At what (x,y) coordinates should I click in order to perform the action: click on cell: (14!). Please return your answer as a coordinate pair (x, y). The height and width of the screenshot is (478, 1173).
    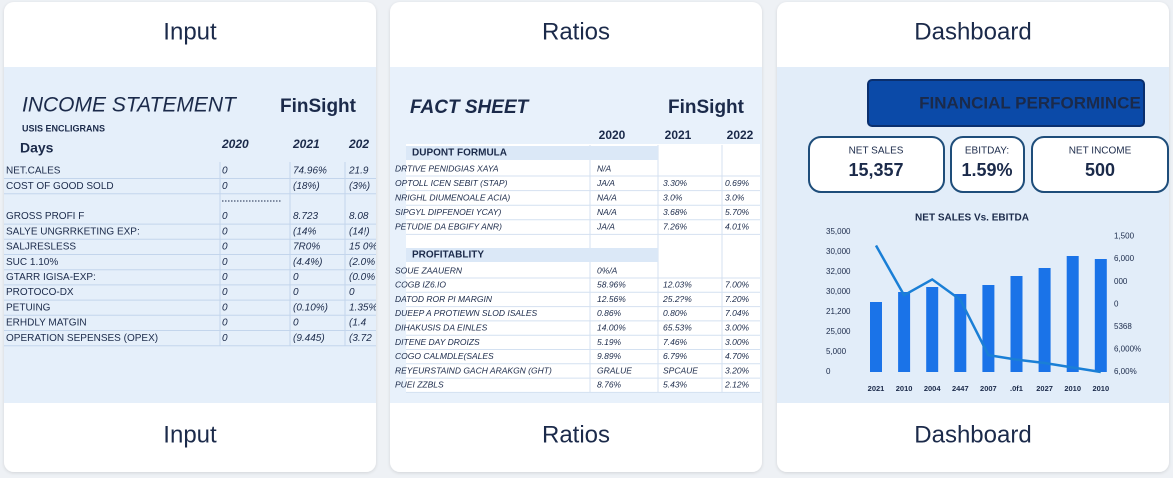
    Looking at the image, I should click on (359, 231).